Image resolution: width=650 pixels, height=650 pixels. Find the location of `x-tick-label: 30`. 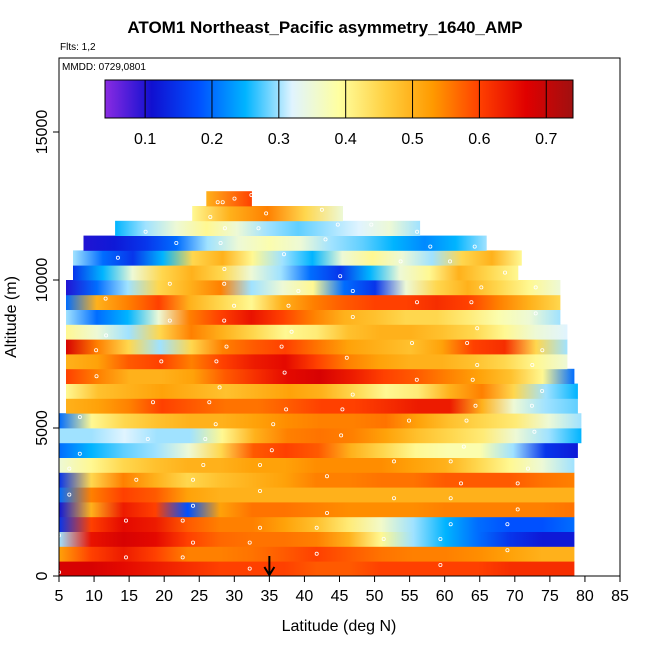

x-tick-label: 30 is located at coordinates (234, 596).